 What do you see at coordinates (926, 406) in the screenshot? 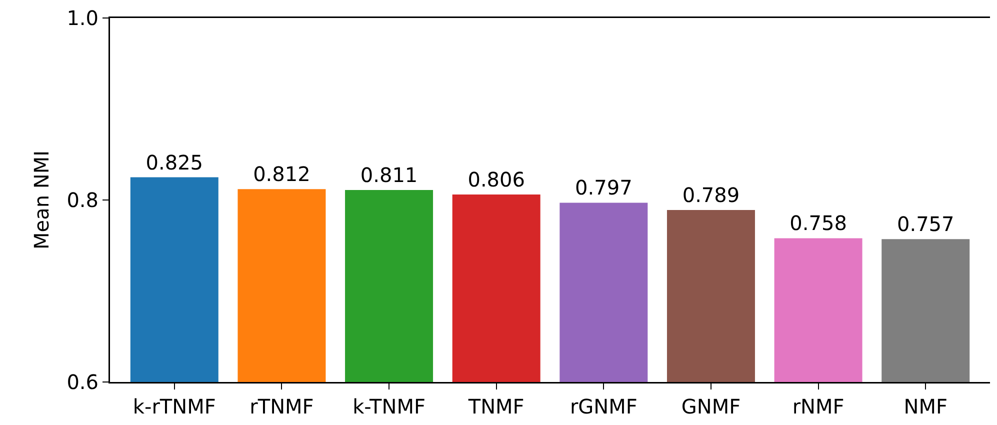
I see `x-tick-label: NMF` at bounding box center [926, 406].